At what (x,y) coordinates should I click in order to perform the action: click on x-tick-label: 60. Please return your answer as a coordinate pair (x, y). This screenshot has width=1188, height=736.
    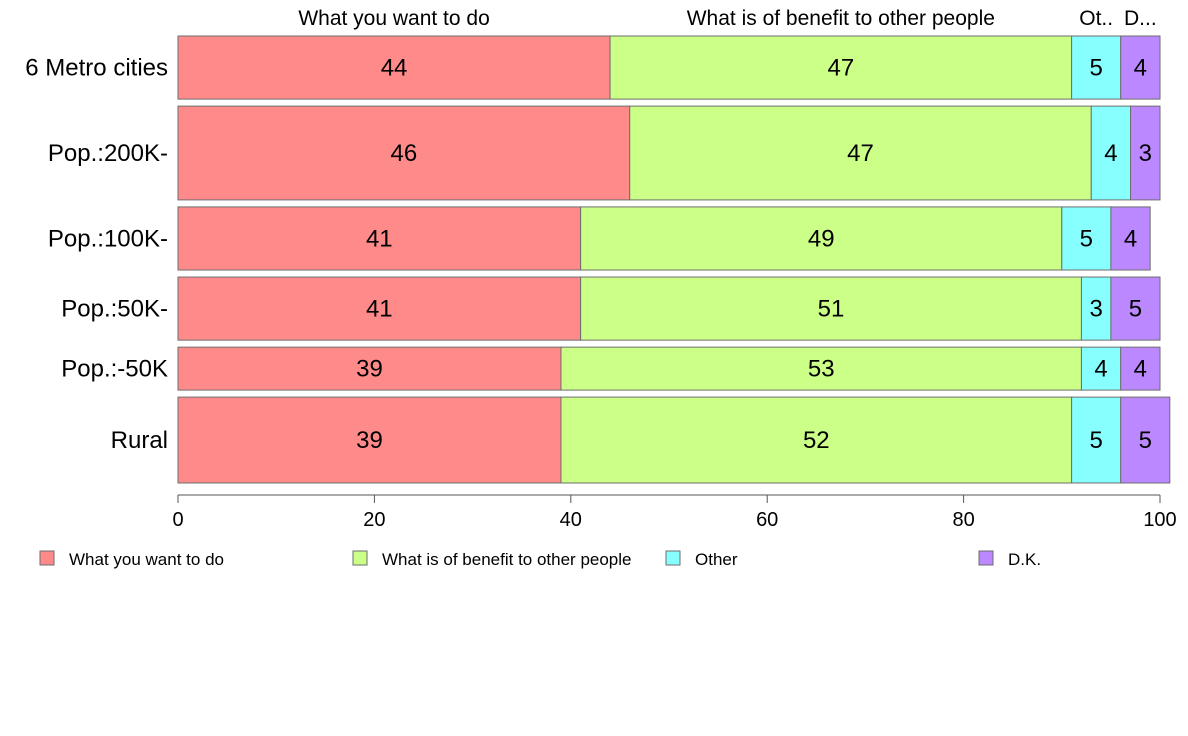
    Looking at the image, I should click on (767, 520).